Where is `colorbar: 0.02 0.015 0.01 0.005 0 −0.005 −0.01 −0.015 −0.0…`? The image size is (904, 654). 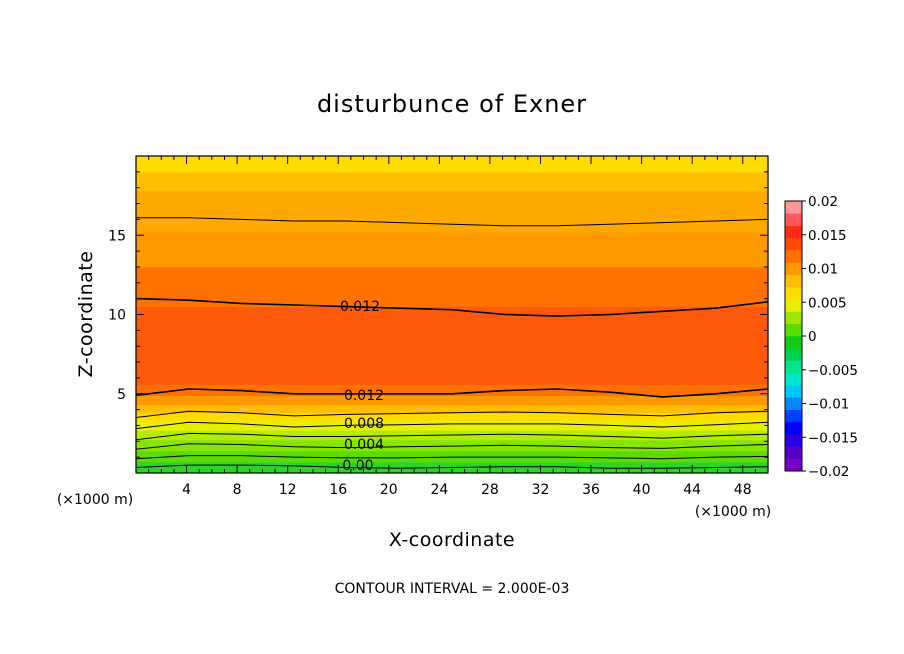 colorbar: 0.02 0.015 0.01 0.005 0 −0.005 −0.01 −0.015 −0.0… is located at coordinates (821, 337).